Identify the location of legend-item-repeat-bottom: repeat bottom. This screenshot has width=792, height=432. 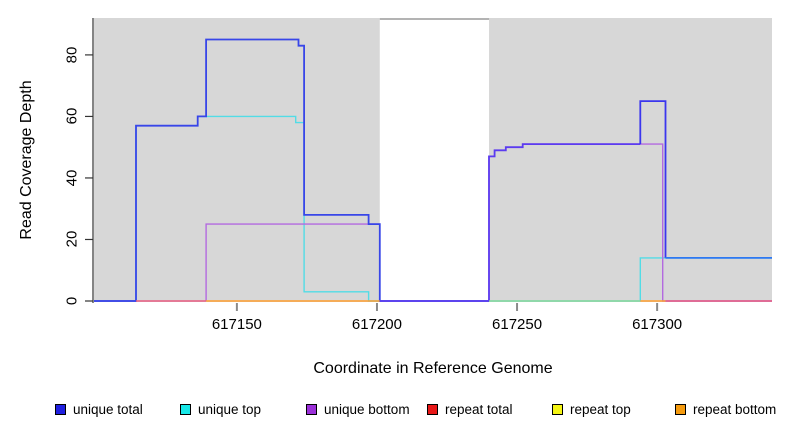
(725, 409).